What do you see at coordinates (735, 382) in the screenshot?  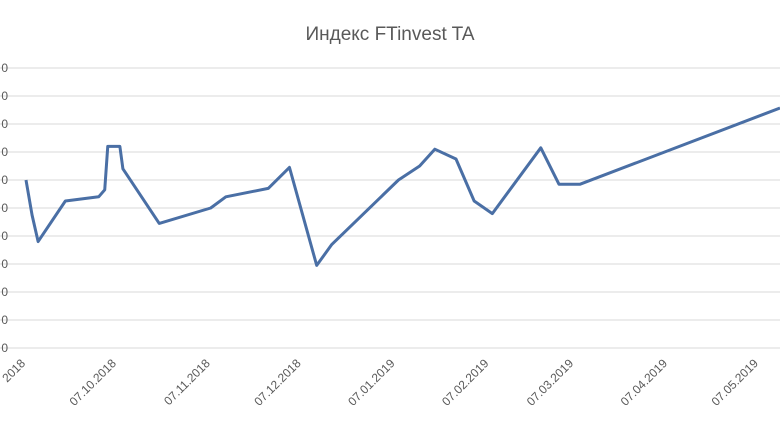 I see `x-tick-label: 07.05.2019` at bounding box center [735, 382].